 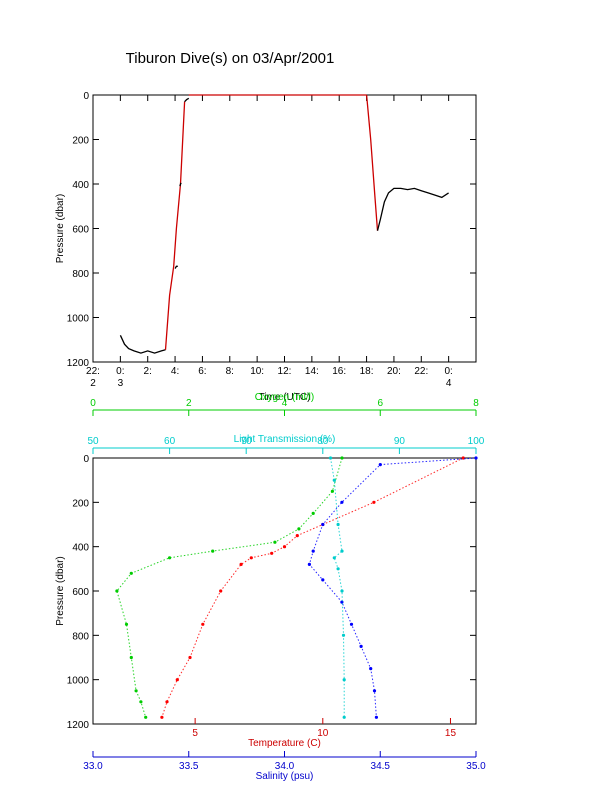 What do you see at coordinates (285, 776) in the screenshot?
I see `salinity-axis-label: Salinity (psu)` at bounding box center [285, 776].